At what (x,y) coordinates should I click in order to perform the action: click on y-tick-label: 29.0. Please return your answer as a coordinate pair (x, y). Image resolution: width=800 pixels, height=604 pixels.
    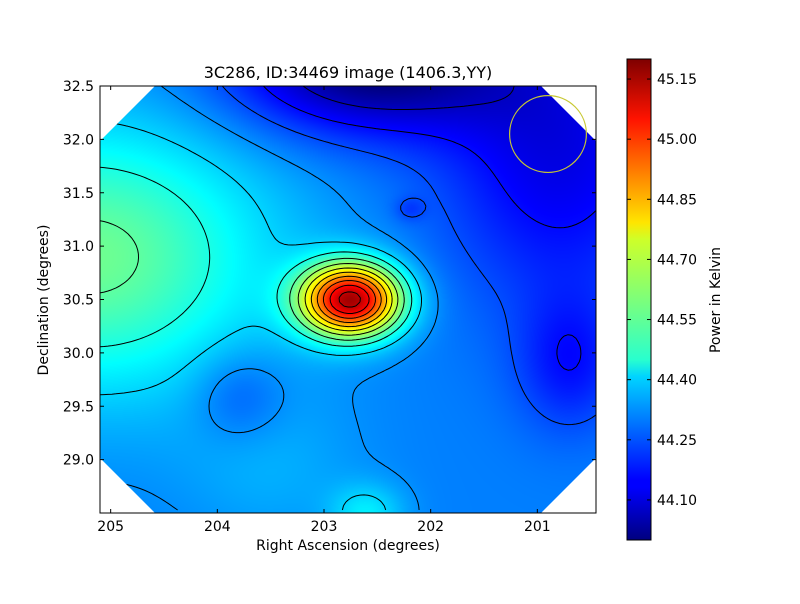
    Looking at the image, I should click on (78, 461).